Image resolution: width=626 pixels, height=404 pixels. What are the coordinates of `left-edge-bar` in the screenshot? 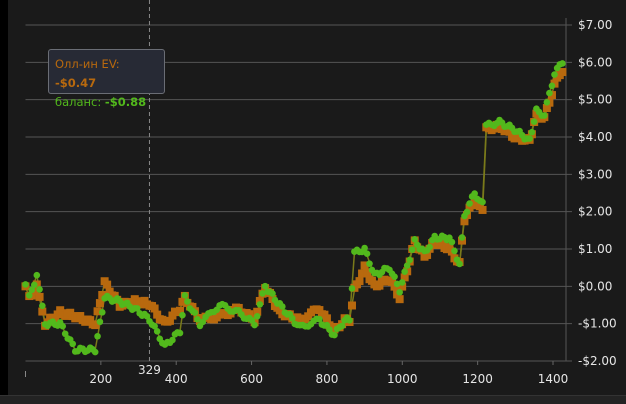 It's located at (4, 201).